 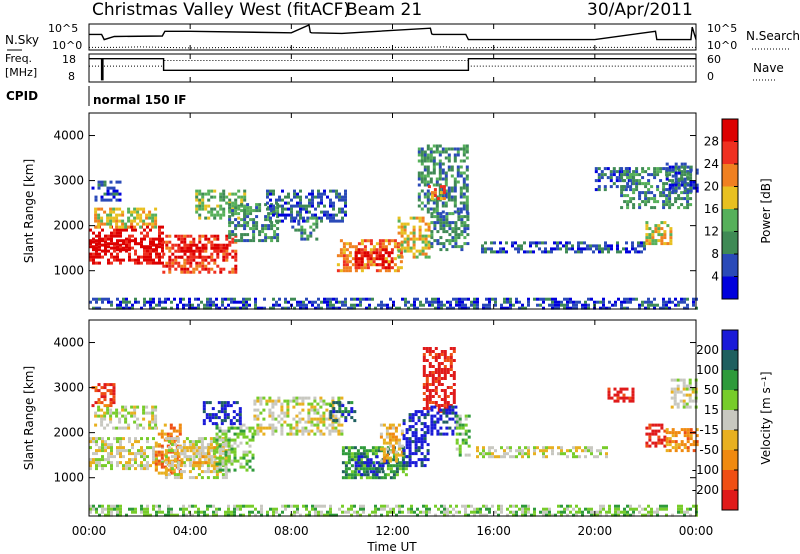 I want to click on freq-panel: Freq. [MHz] 18 8 60 0 Nave, so click(x=394, y=67).